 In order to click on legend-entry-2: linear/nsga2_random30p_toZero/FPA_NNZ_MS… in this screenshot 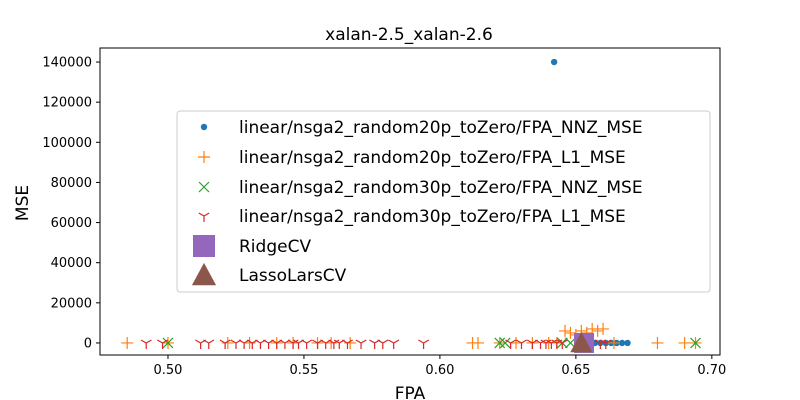, I will do `click(441, 188)`.